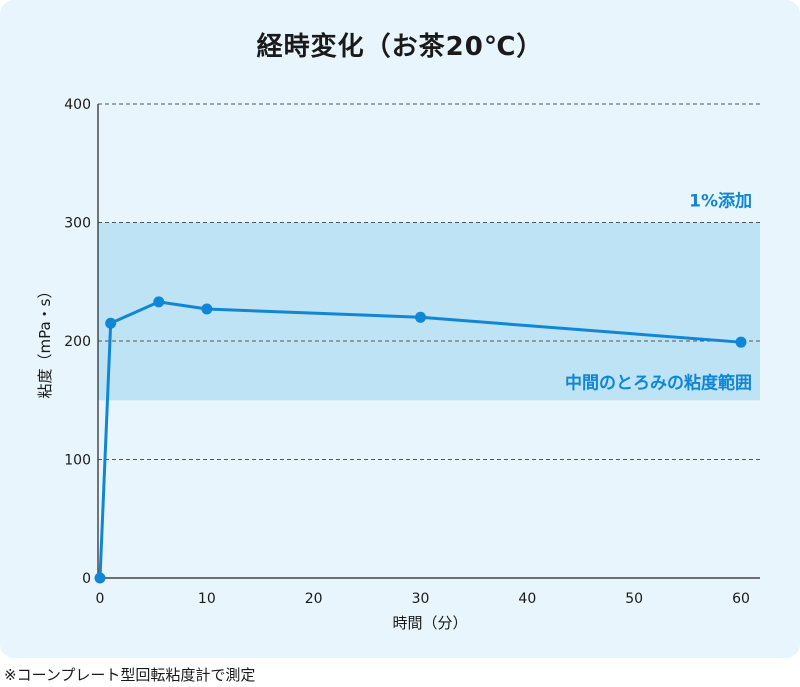 The height and width of the screenshot is (687, 800). What do you see at coordinates (77, 105) in the screenshot?
I see `y-tick-label: 400` at bounding box center [77, 105].